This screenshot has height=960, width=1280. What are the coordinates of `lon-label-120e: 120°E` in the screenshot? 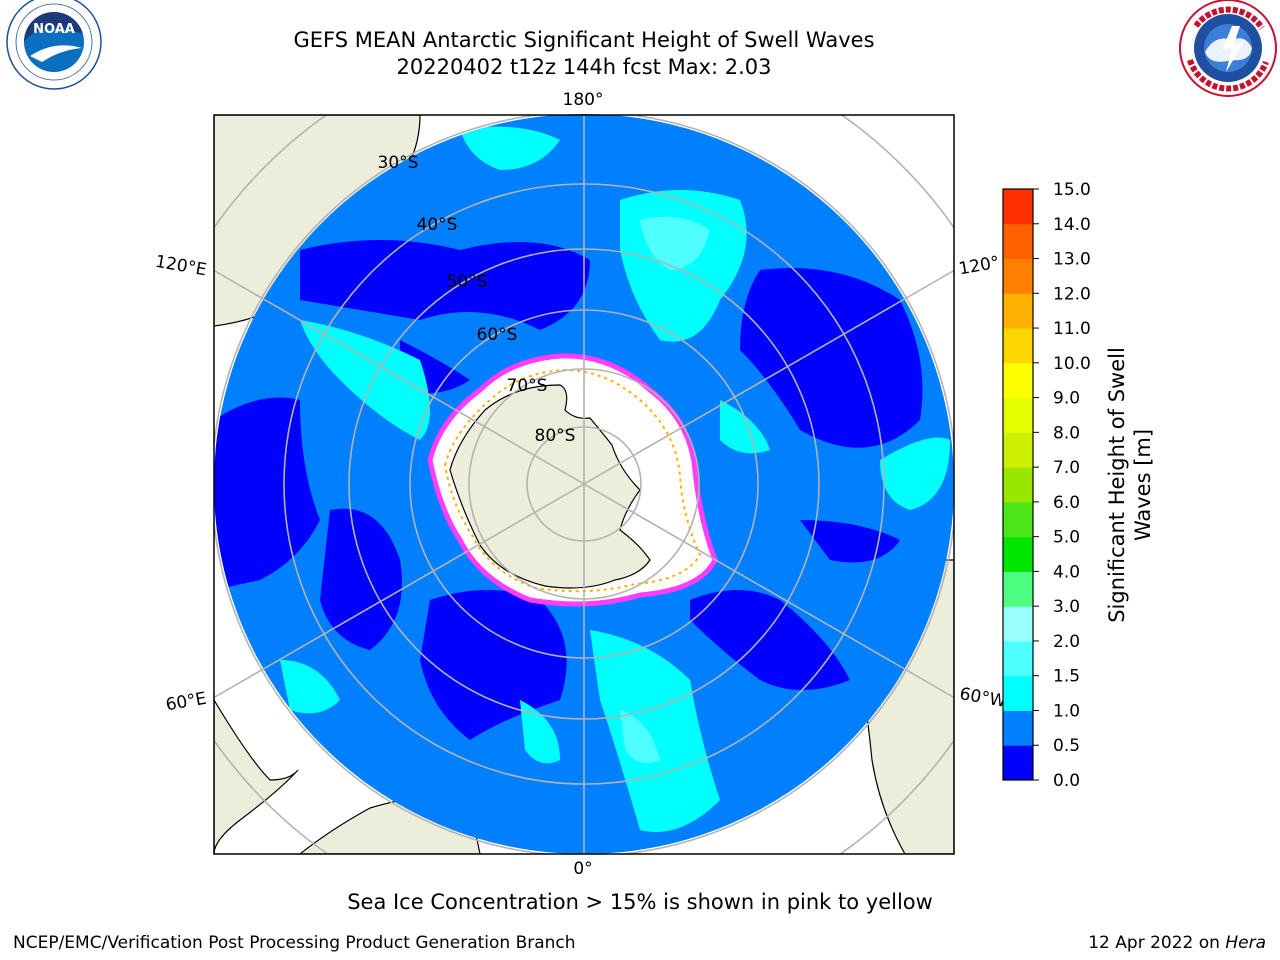 It's located at (181, 266).